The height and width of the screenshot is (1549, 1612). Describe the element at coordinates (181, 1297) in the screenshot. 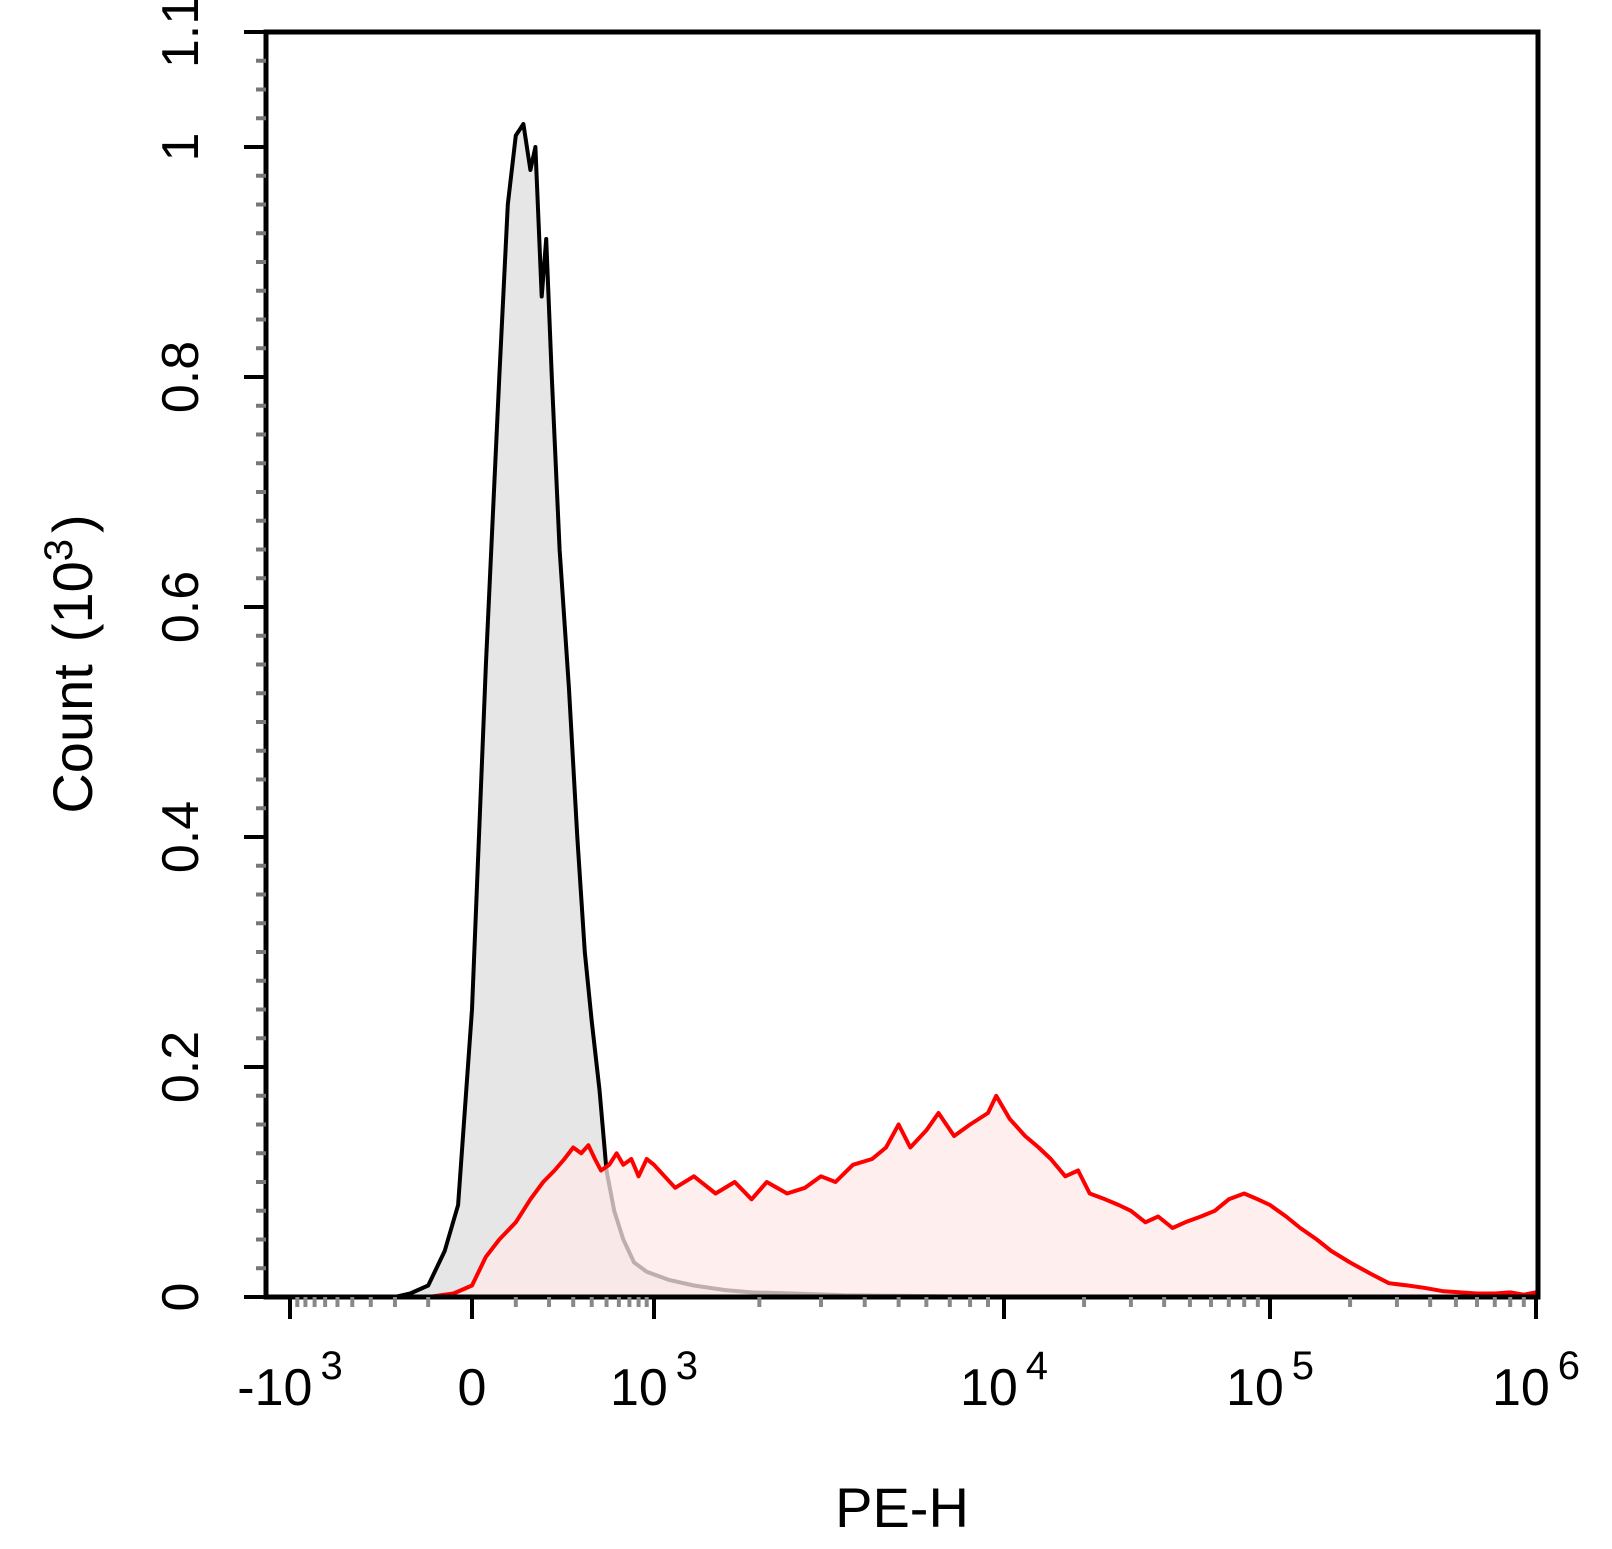

I see `y-tick-label: 0` at that location.